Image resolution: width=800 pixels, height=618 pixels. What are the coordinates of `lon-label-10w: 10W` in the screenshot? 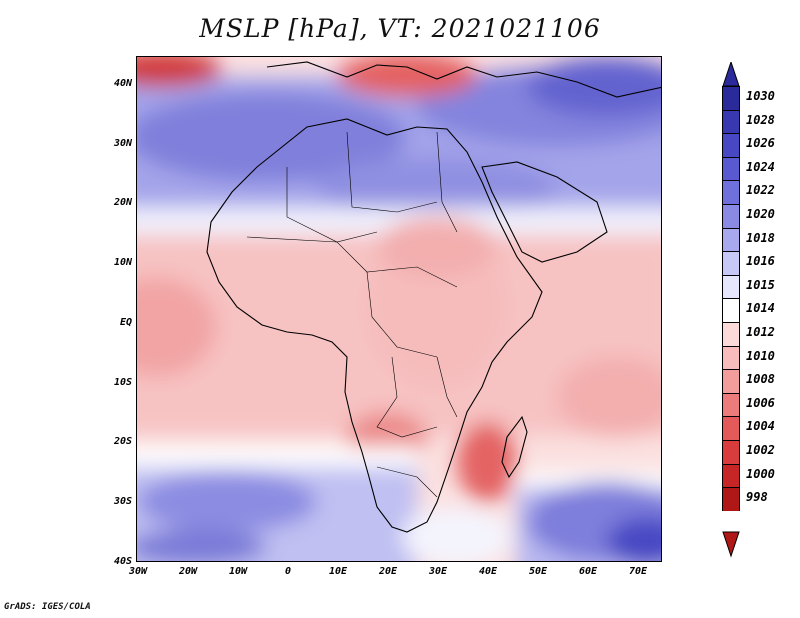 It's located at (238, 571).